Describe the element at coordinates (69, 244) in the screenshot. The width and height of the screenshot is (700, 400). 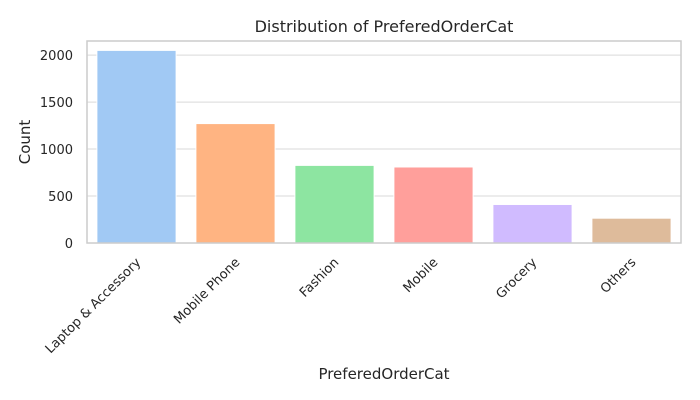
I see `y-tick-label: 0` at that location.